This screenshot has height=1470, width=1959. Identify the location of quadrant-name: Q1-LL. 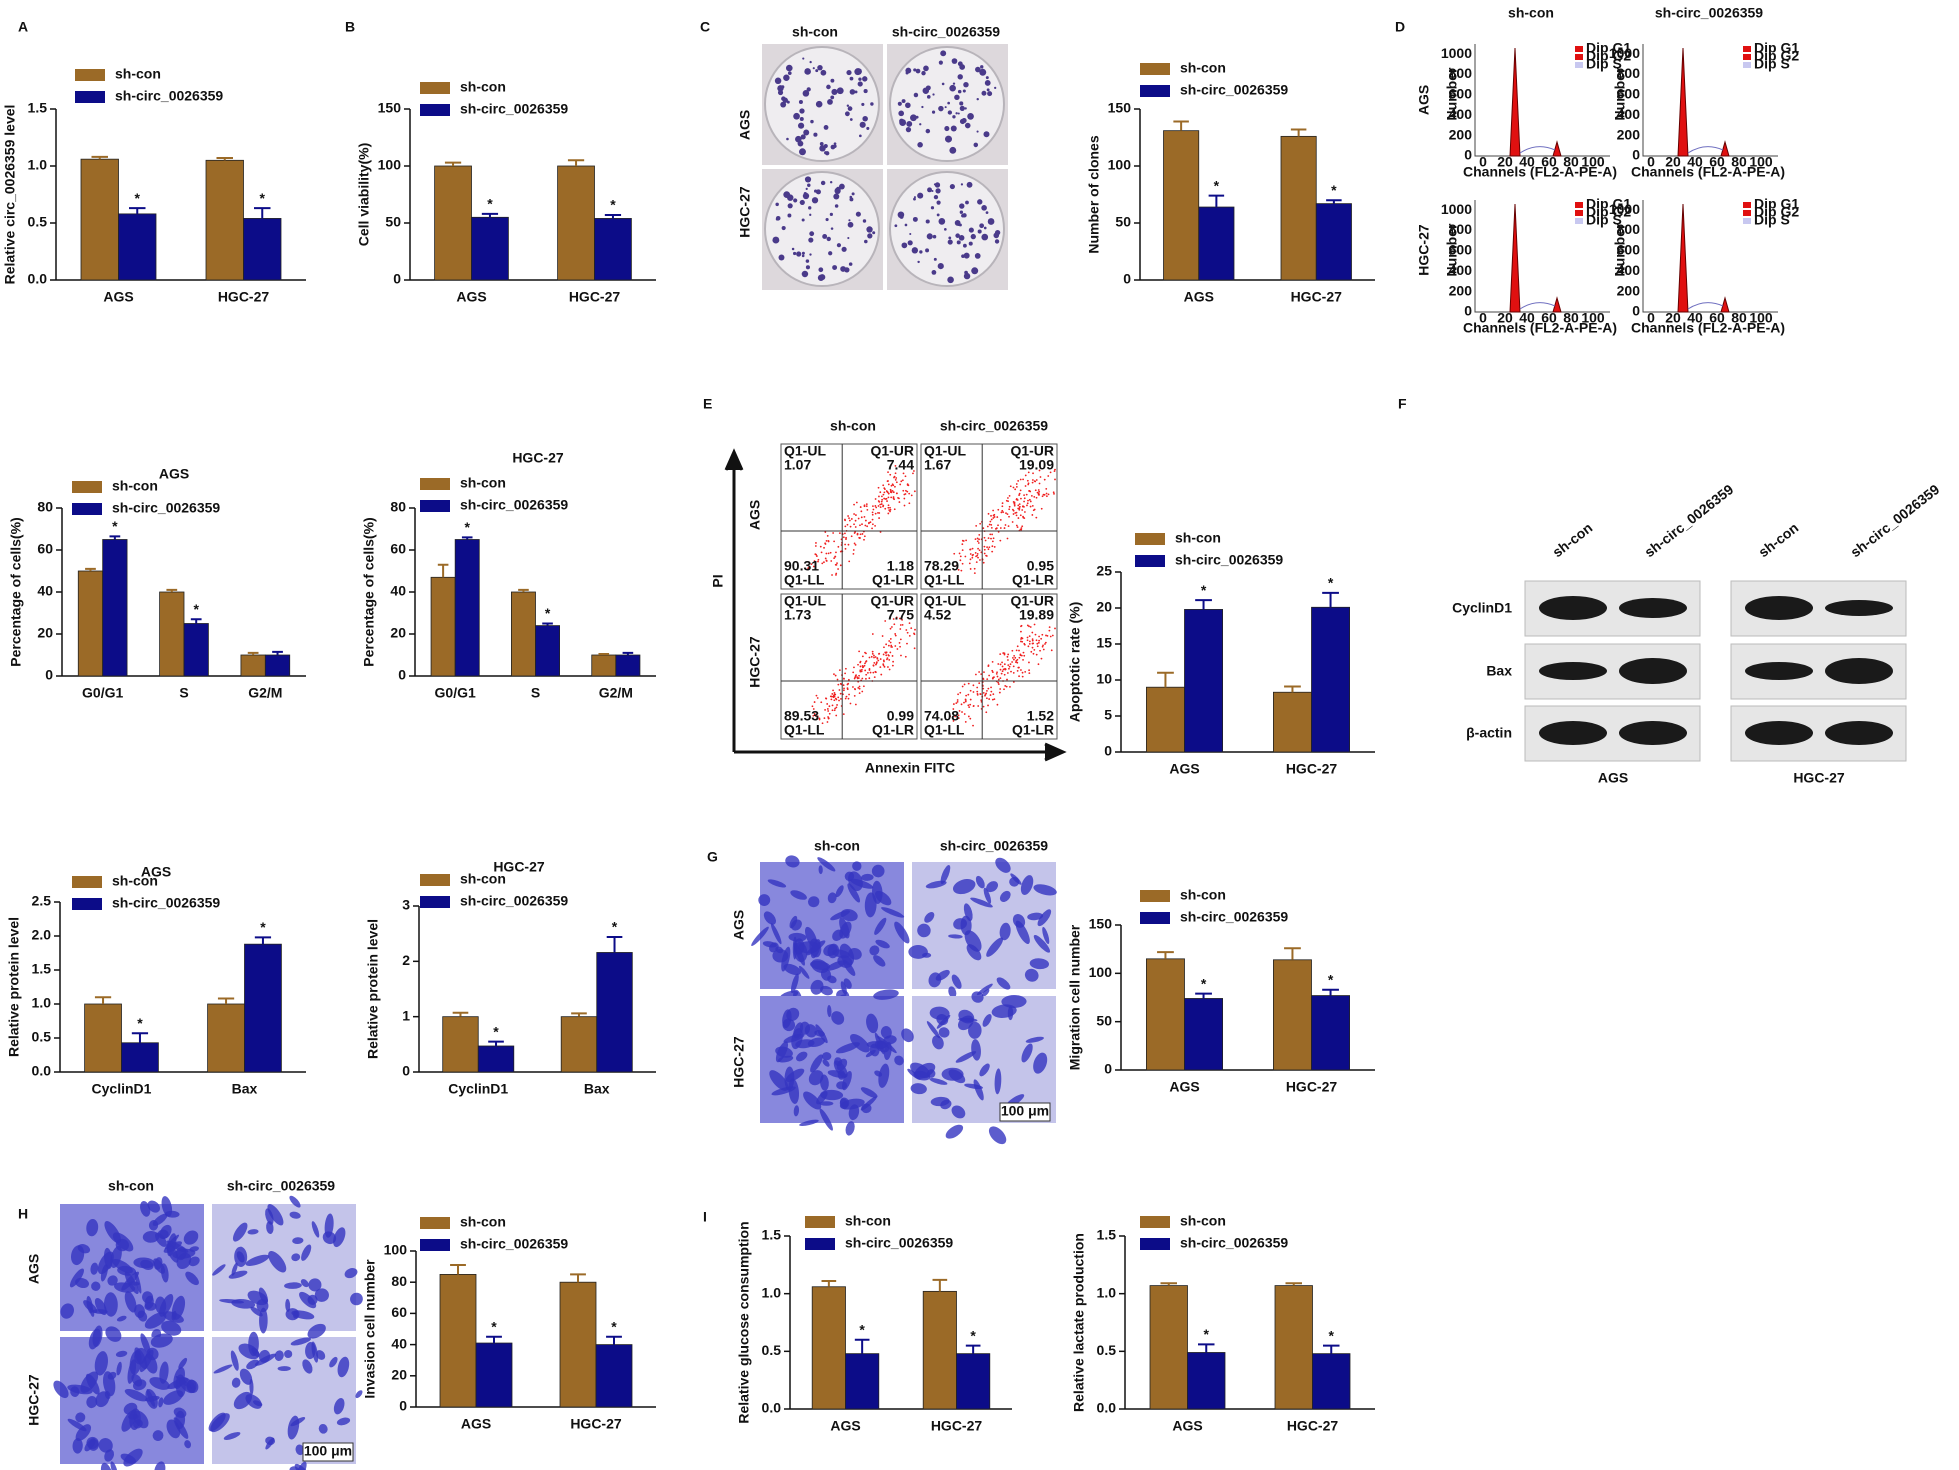
(944, 580).